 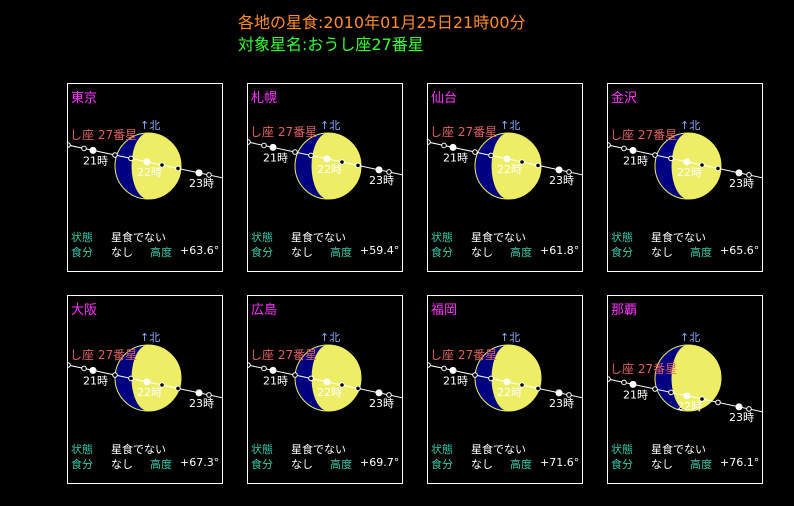 I want to click on altitude-value: +65.6°, so click(x=740, y=250).